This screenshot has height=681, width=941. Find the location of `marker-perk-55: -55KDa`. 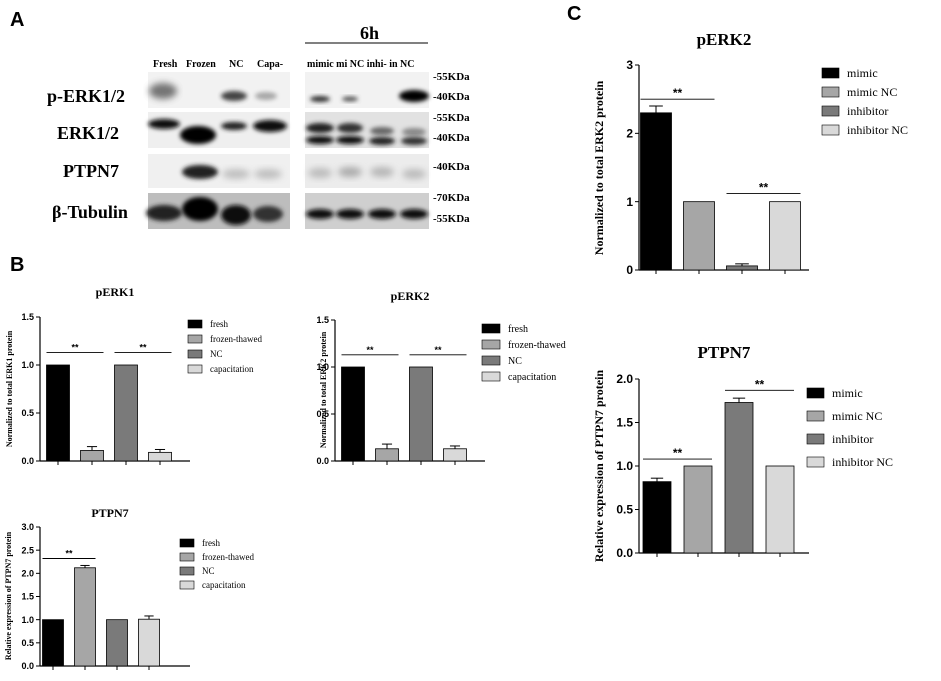

marker-perk-55: -55KDa is located at coordinates (451, 77).